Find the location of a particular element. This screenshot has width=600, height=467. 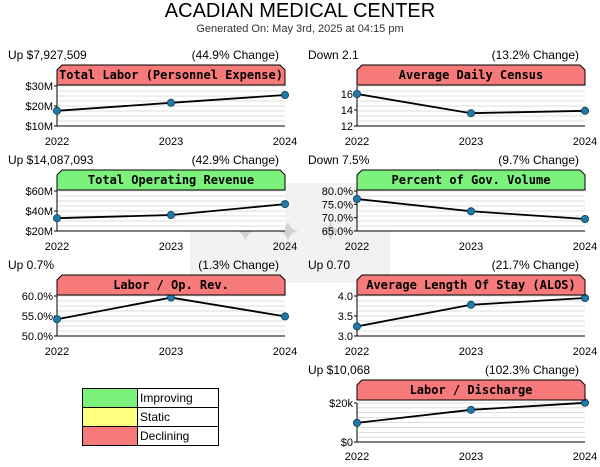

legend: Improving Static Declining is located at coordinates (150, 417).